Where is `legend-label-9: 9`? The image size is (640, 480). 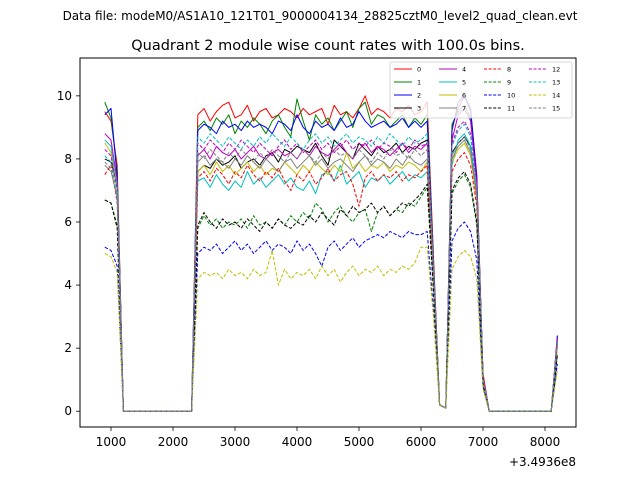
legend-label-9: 9 is located at coordinates (509, 82).